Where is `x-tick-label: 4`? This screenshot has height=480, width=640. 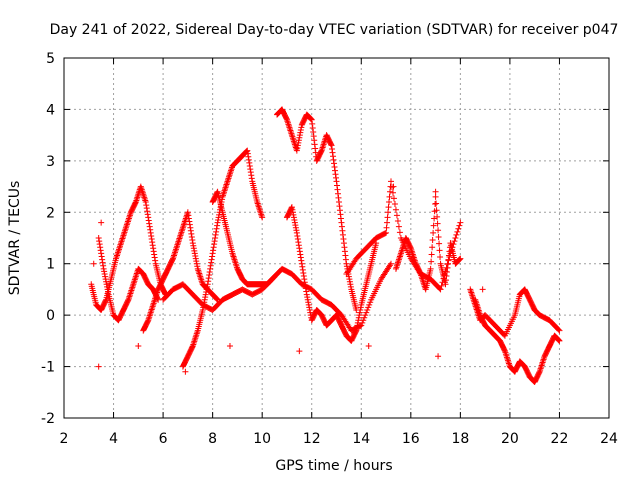 x-tick-label: 4 is located at coordinates (113, 439).